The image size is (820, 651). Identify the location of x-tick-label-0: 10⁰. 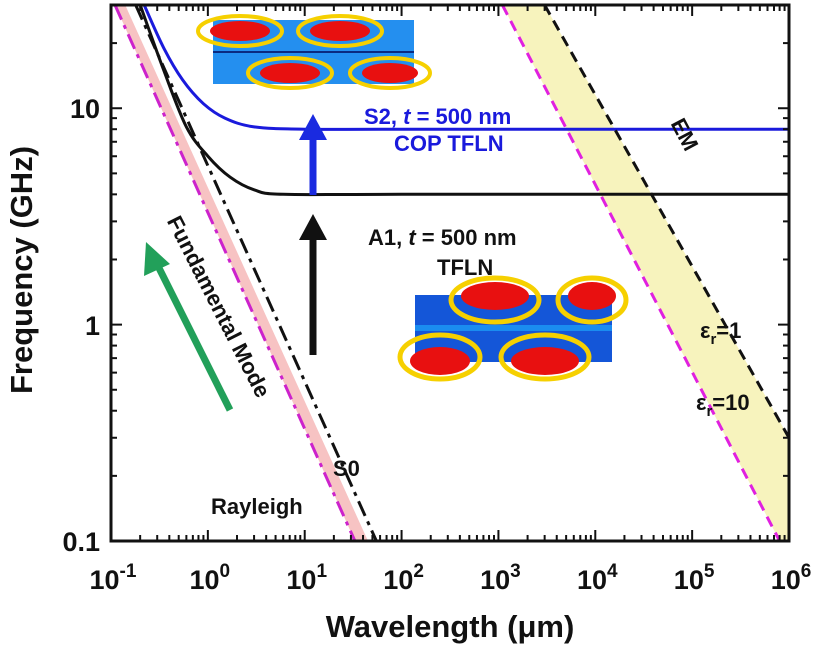
(210, 578).